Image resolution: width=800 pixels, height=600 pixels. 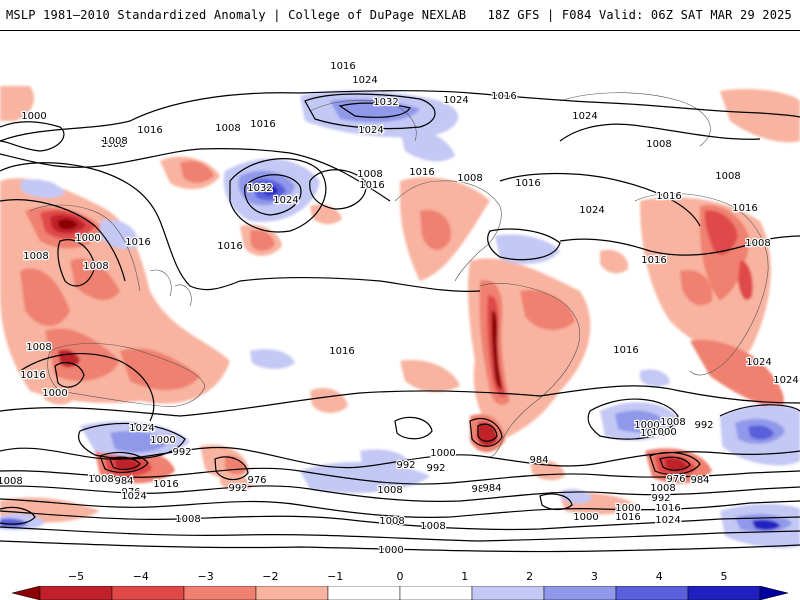 What do you see at coordinates (270, 576) in the screenshot?
I see `colorbar-tick-label: −2` at bounding box center [270, 576].